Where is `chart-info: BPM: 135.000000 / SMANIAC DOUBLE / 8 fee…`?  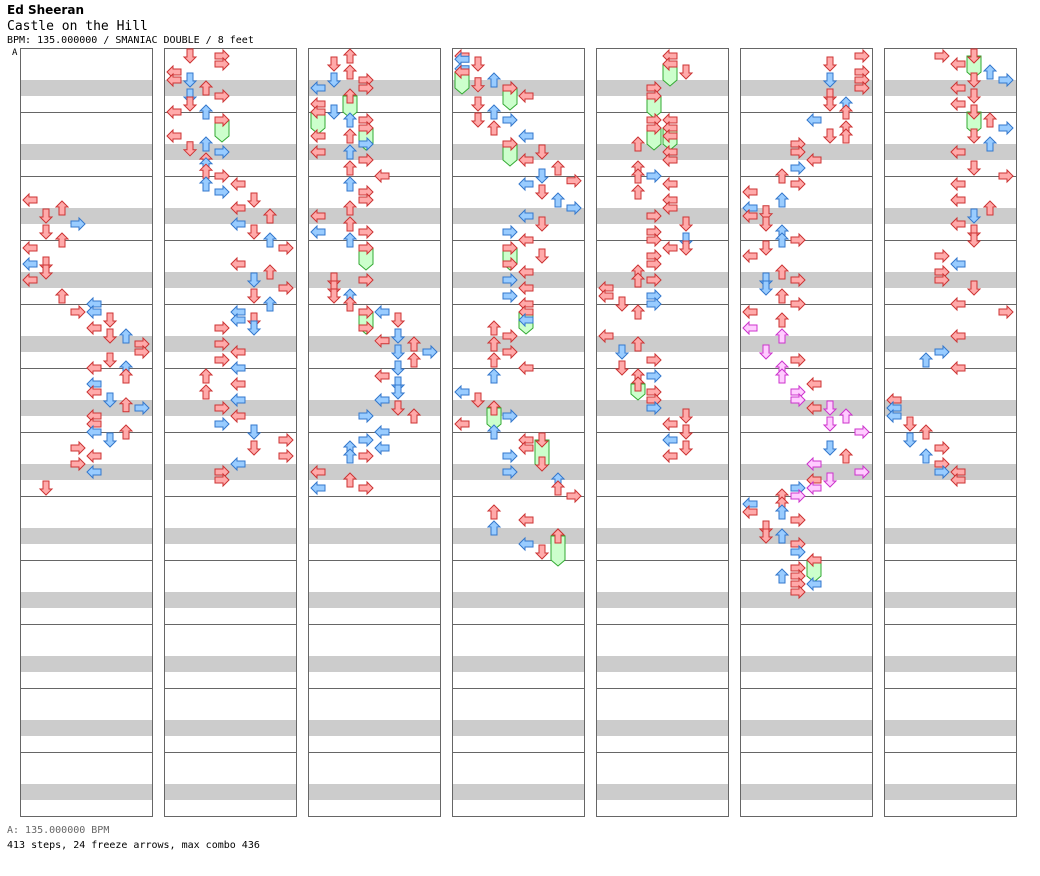 chart-info: BPM: 135.000000 / SMANIAC DOUBLE / 8 fee… is located at coordinates (130, 40).